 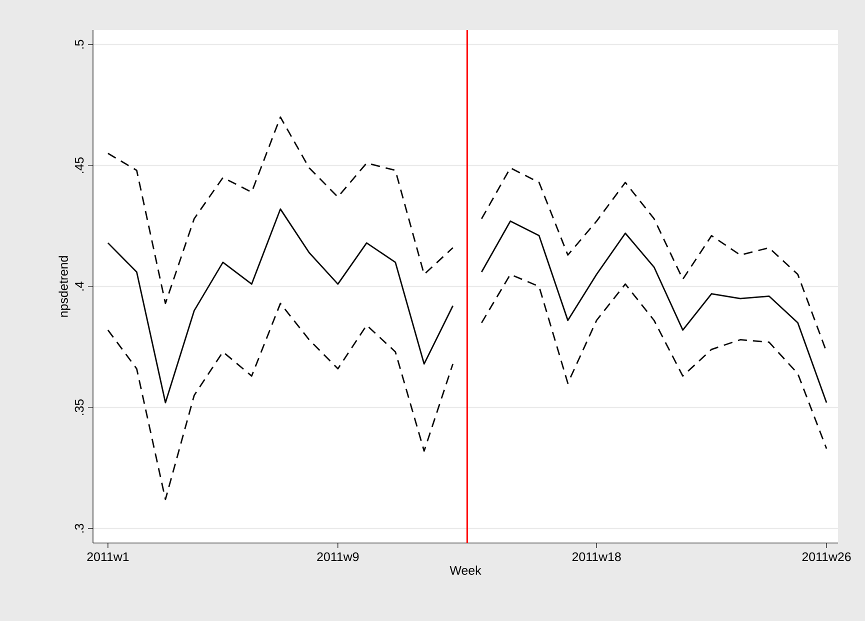 I want to click on x-tick-label: 2011w1, so click(x=108, y=557).